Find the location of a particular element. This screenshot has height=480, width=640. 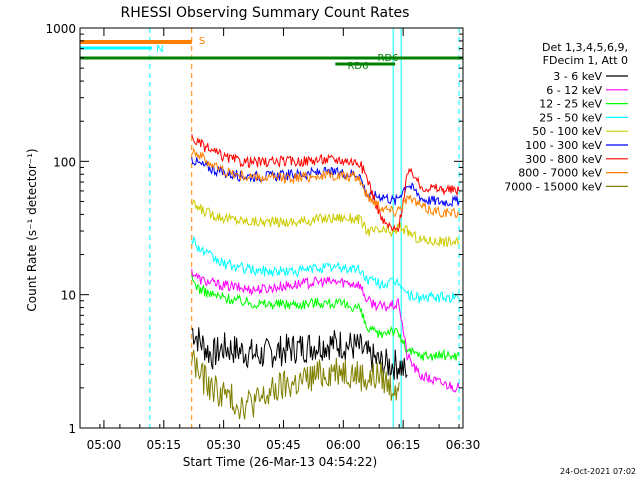

x-tick-label-06-30: 06:30 is located at coordinates (463, 445).